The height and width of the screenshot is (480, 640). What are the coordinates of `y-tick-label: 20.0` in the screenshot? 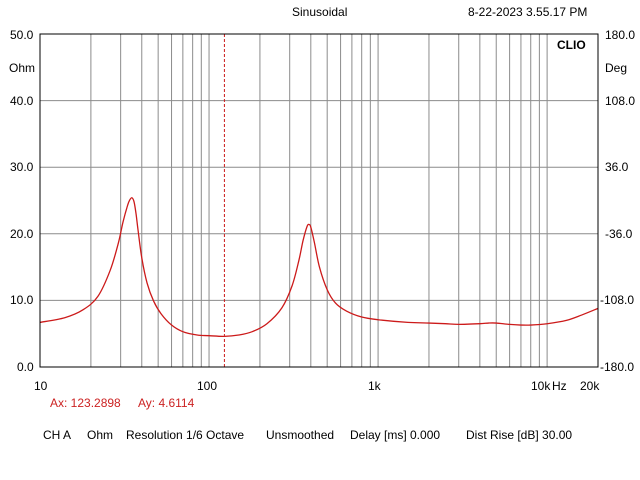 It's located at (22, 234).